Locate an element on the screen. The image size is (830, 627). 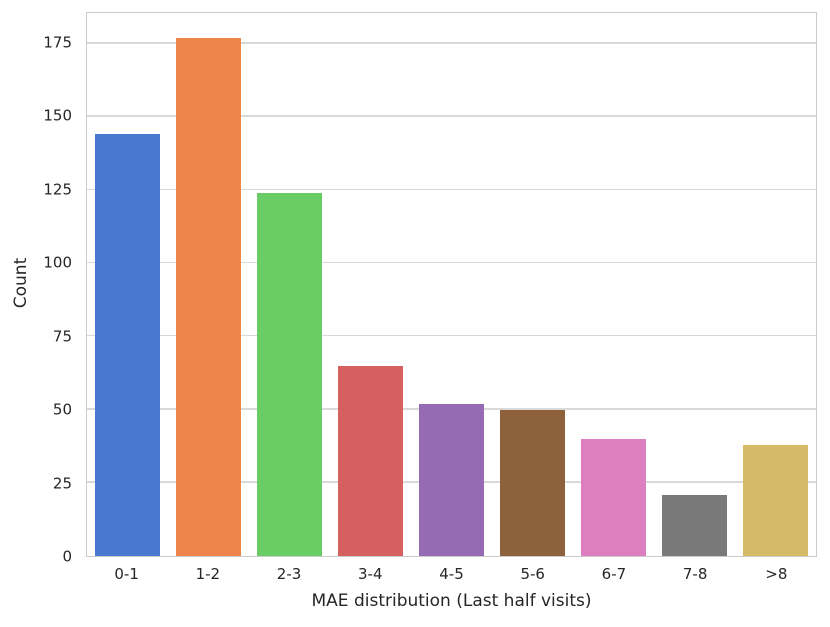
y-tick-label-150: 150 is located at coordinates (57, 115).